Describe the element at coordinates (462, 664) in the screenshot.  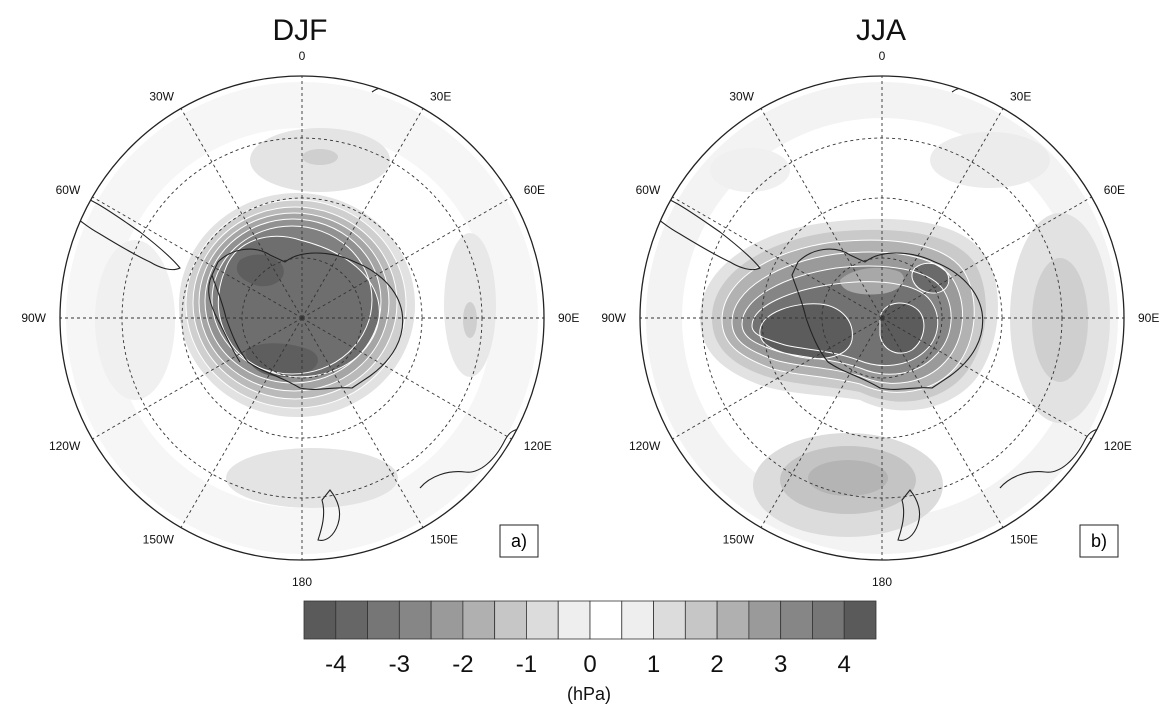
I see `colorbar-tick-label: -2` at that location.